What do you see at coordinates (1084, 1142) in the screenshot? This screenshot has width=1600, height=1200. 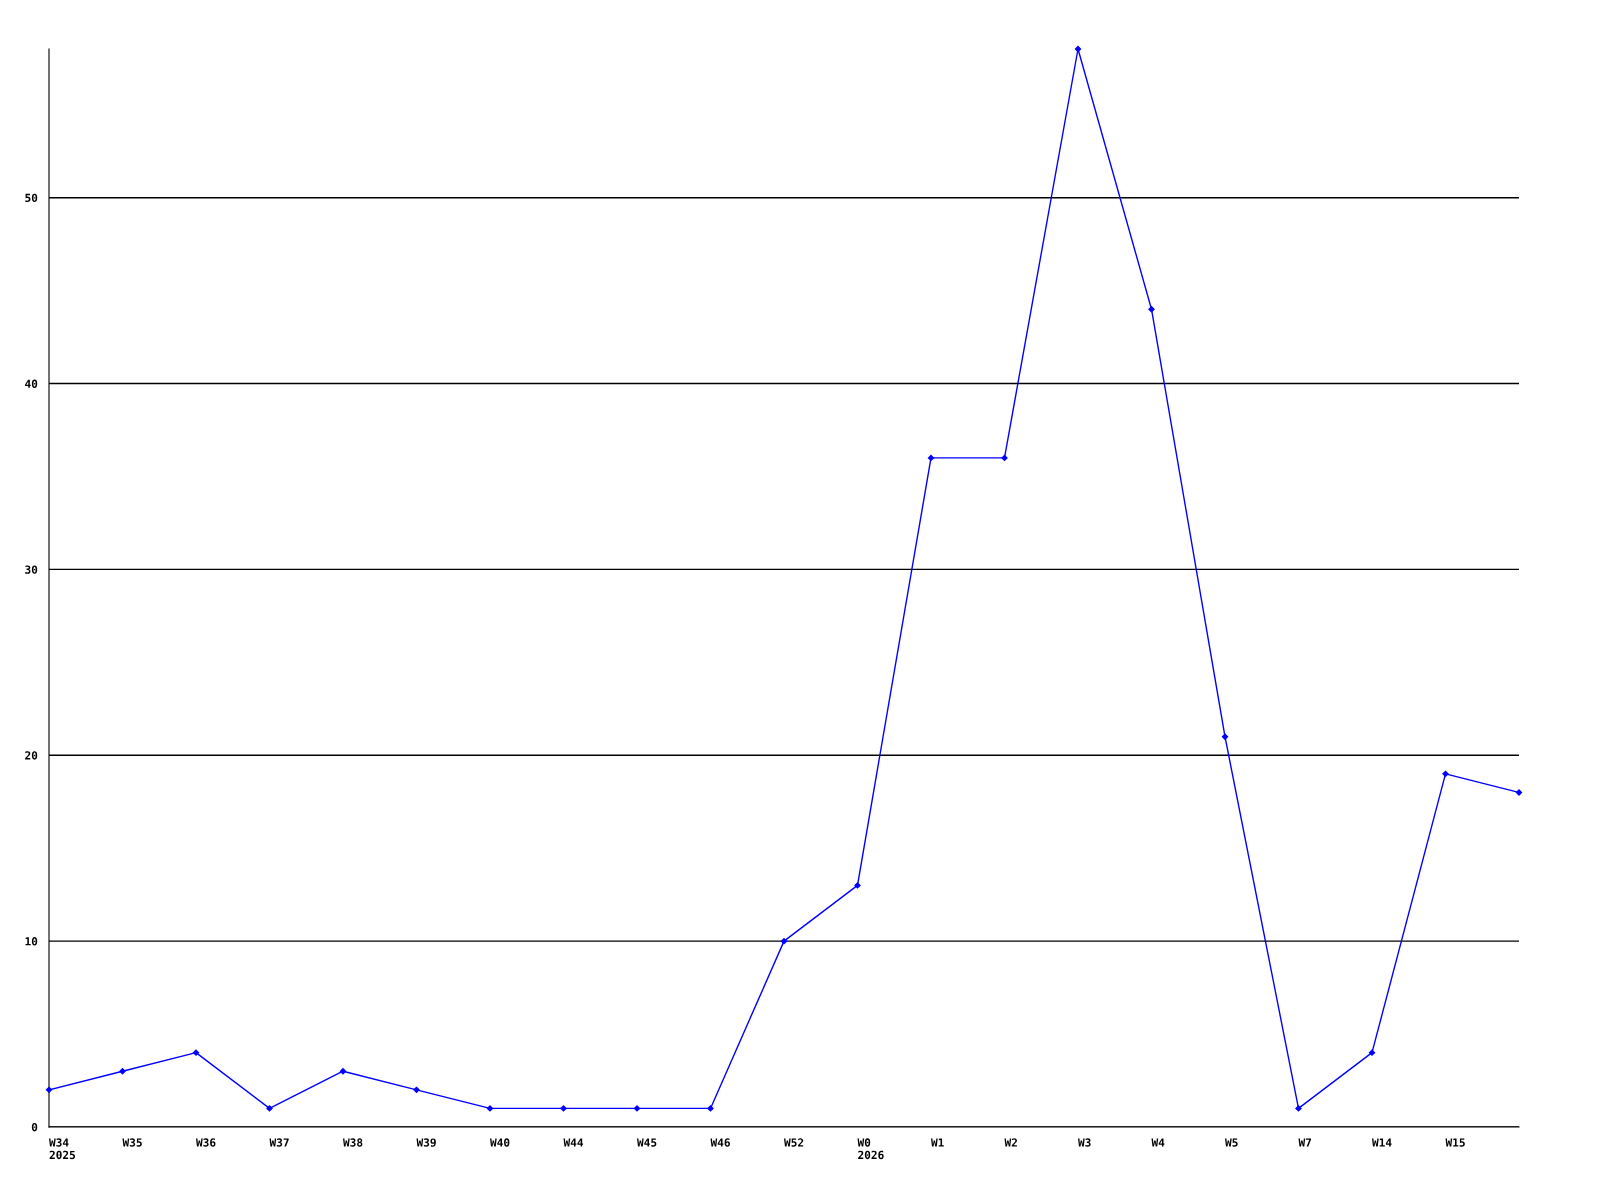 I see `x-tick-label: W3` at bounding box center [1084, 1142].